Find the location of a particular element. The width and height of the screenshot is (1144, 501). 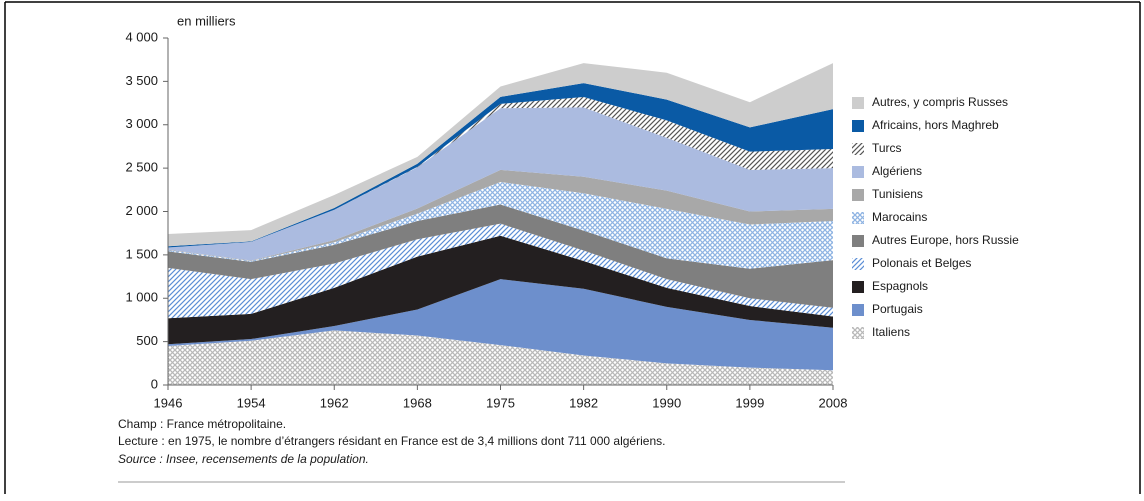

x-tick-label: 2008 is located at coordinates (833, 402).